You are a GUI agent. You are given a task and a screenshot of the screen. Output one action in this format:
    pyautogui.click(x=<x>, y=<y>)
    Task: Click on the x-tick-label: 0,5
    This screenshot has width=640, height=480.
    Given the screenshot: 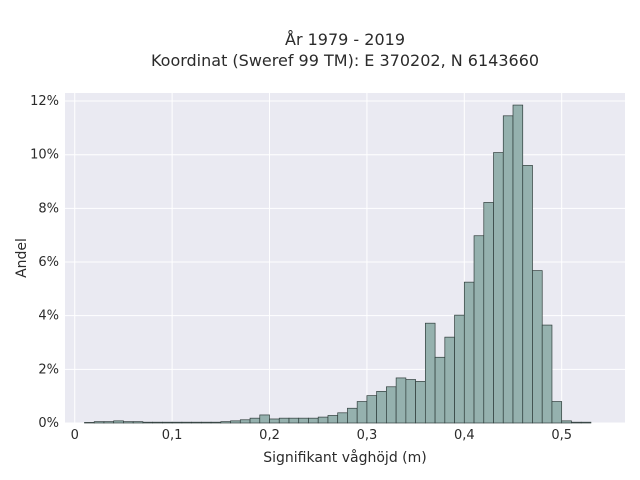 What is the action you would take?
    pyautogui.click(x=561, y=435)
    